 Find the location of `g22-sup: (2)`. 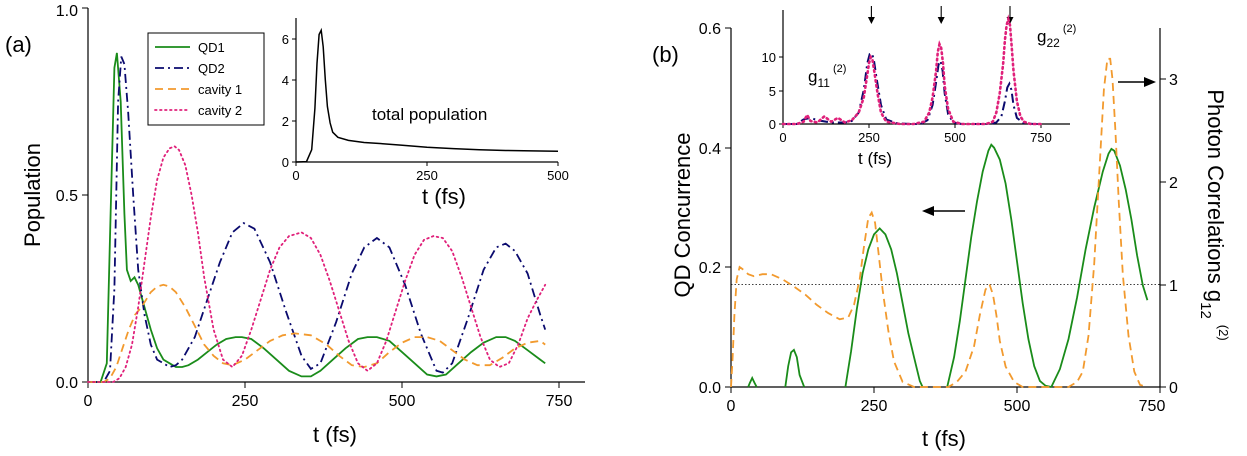

g22-sup: (2) is located at coordinates (1069, 29).